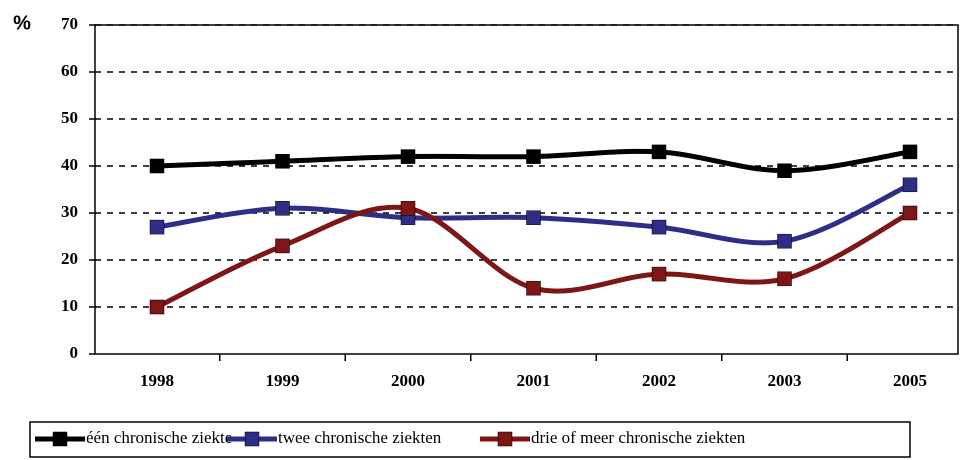 This screenshot has height=460, width=961. I want to click on y-tick-label: 50, so click(69, 117).